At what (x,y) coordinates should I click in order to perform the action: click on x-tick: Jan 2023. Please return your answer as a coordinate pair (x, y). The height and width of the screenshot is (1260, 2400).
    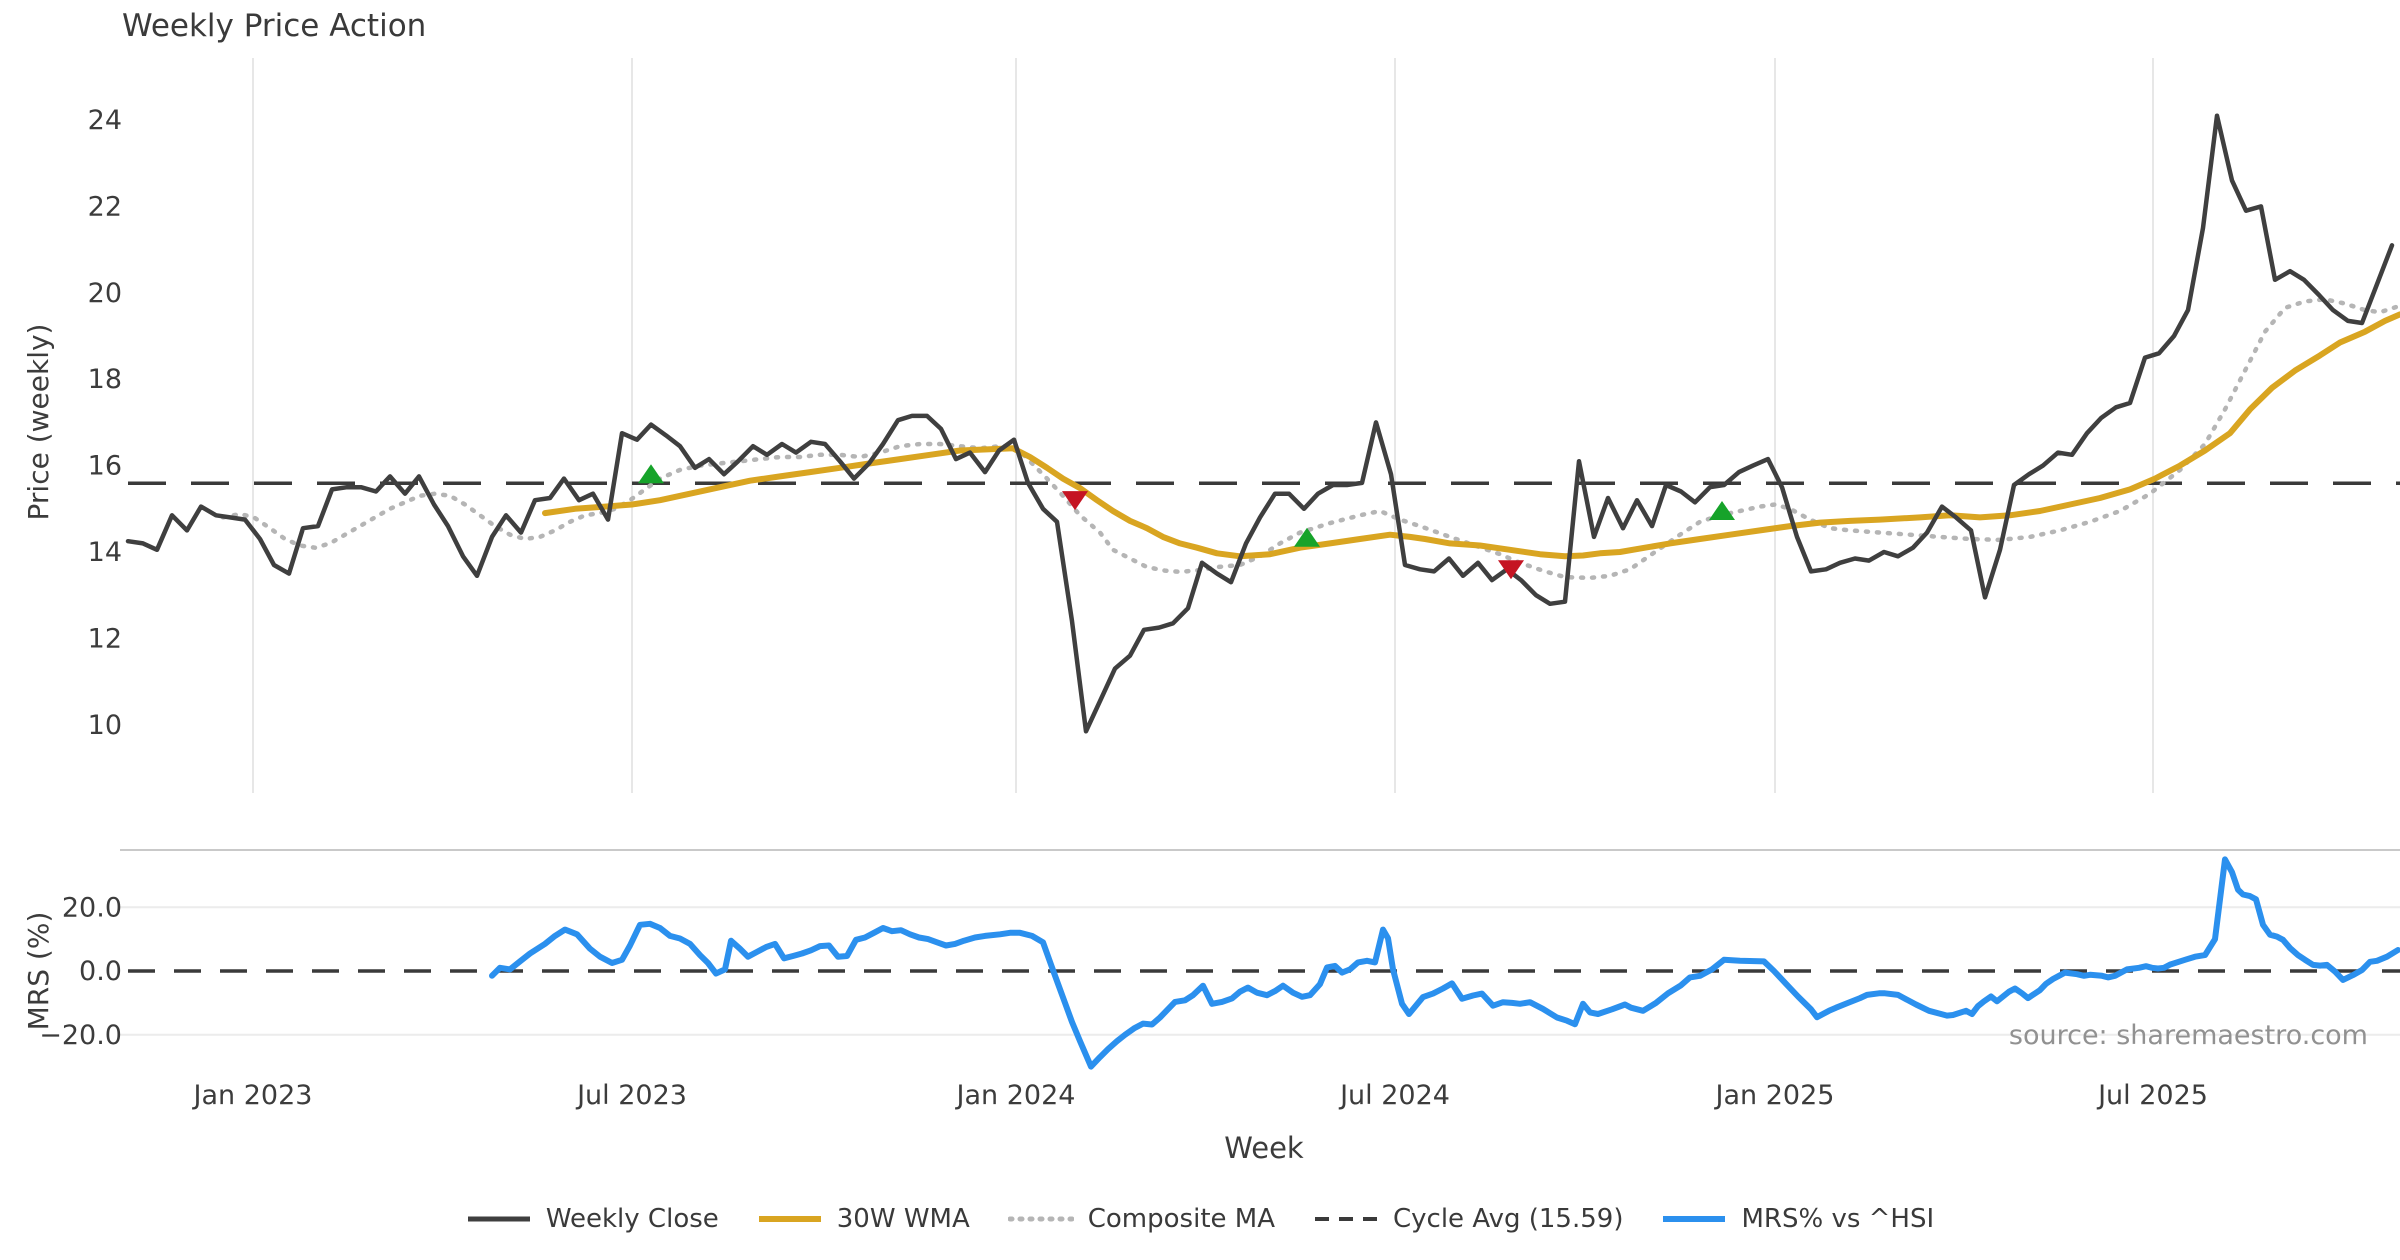
    Looking at the image, I should click on (252, 1095).